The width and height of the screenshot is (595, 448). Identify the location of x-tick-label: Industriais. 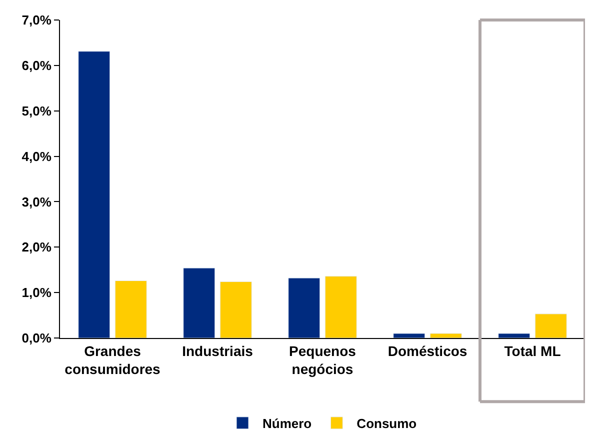
(218, 350).